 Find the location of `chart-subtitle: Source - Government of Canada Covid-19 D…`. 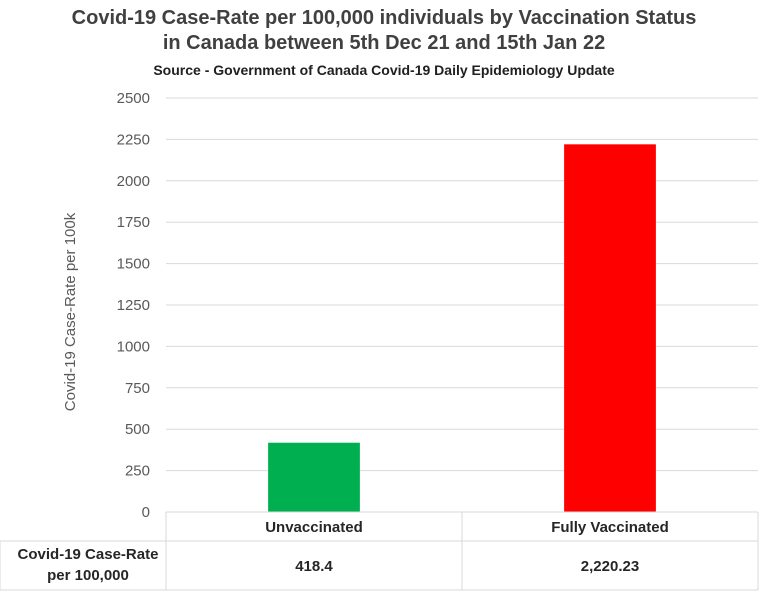

chart-subtitle: Source - Government of Canada Covid-19 D… is located at coordinates (384, 70).